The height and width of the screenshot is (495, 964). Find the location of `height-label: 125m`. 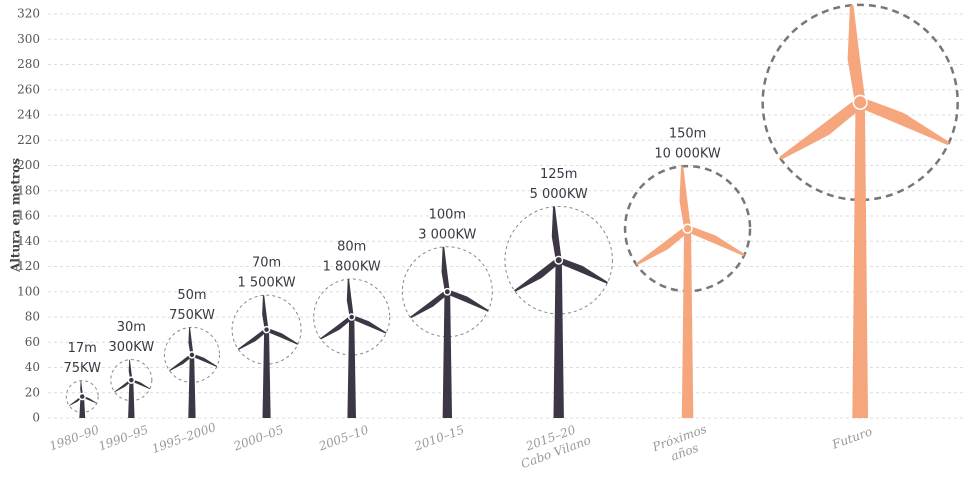

height-label: 125m is located at coordinates (558, 174).